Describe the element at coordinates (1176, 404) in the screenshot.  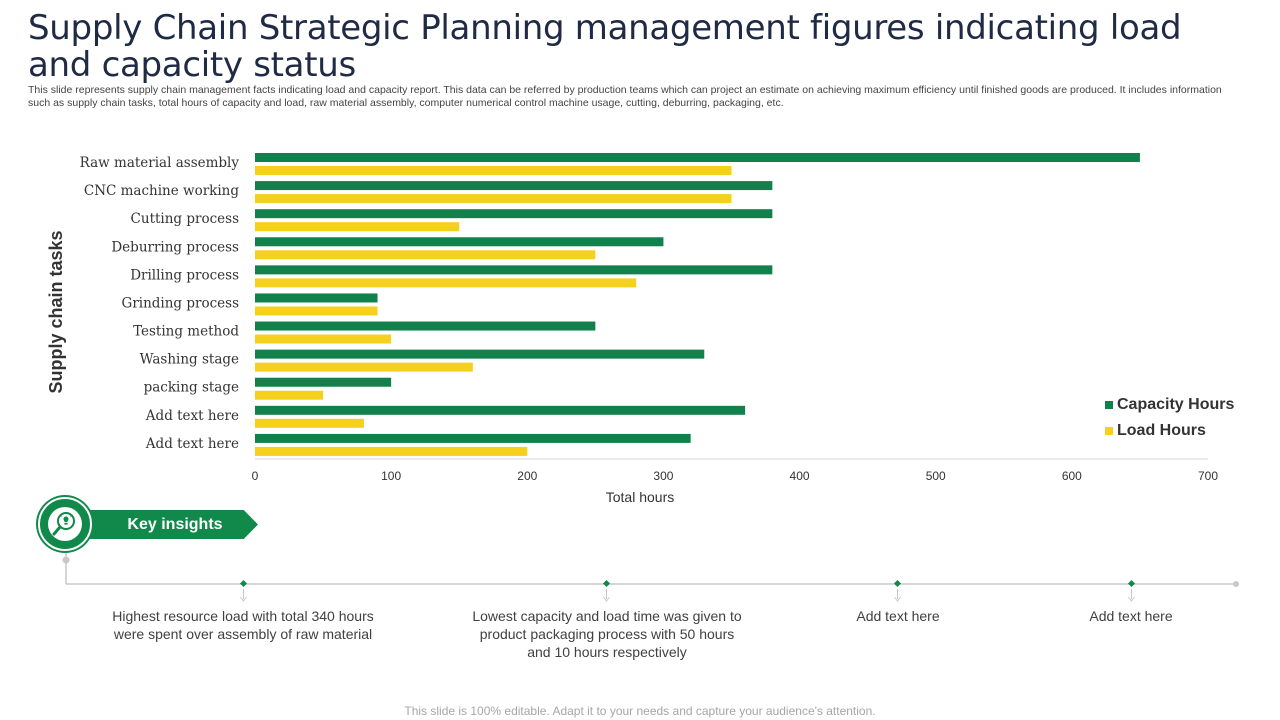
I see `legend-label-capacity: Capacity Hours` at that location.